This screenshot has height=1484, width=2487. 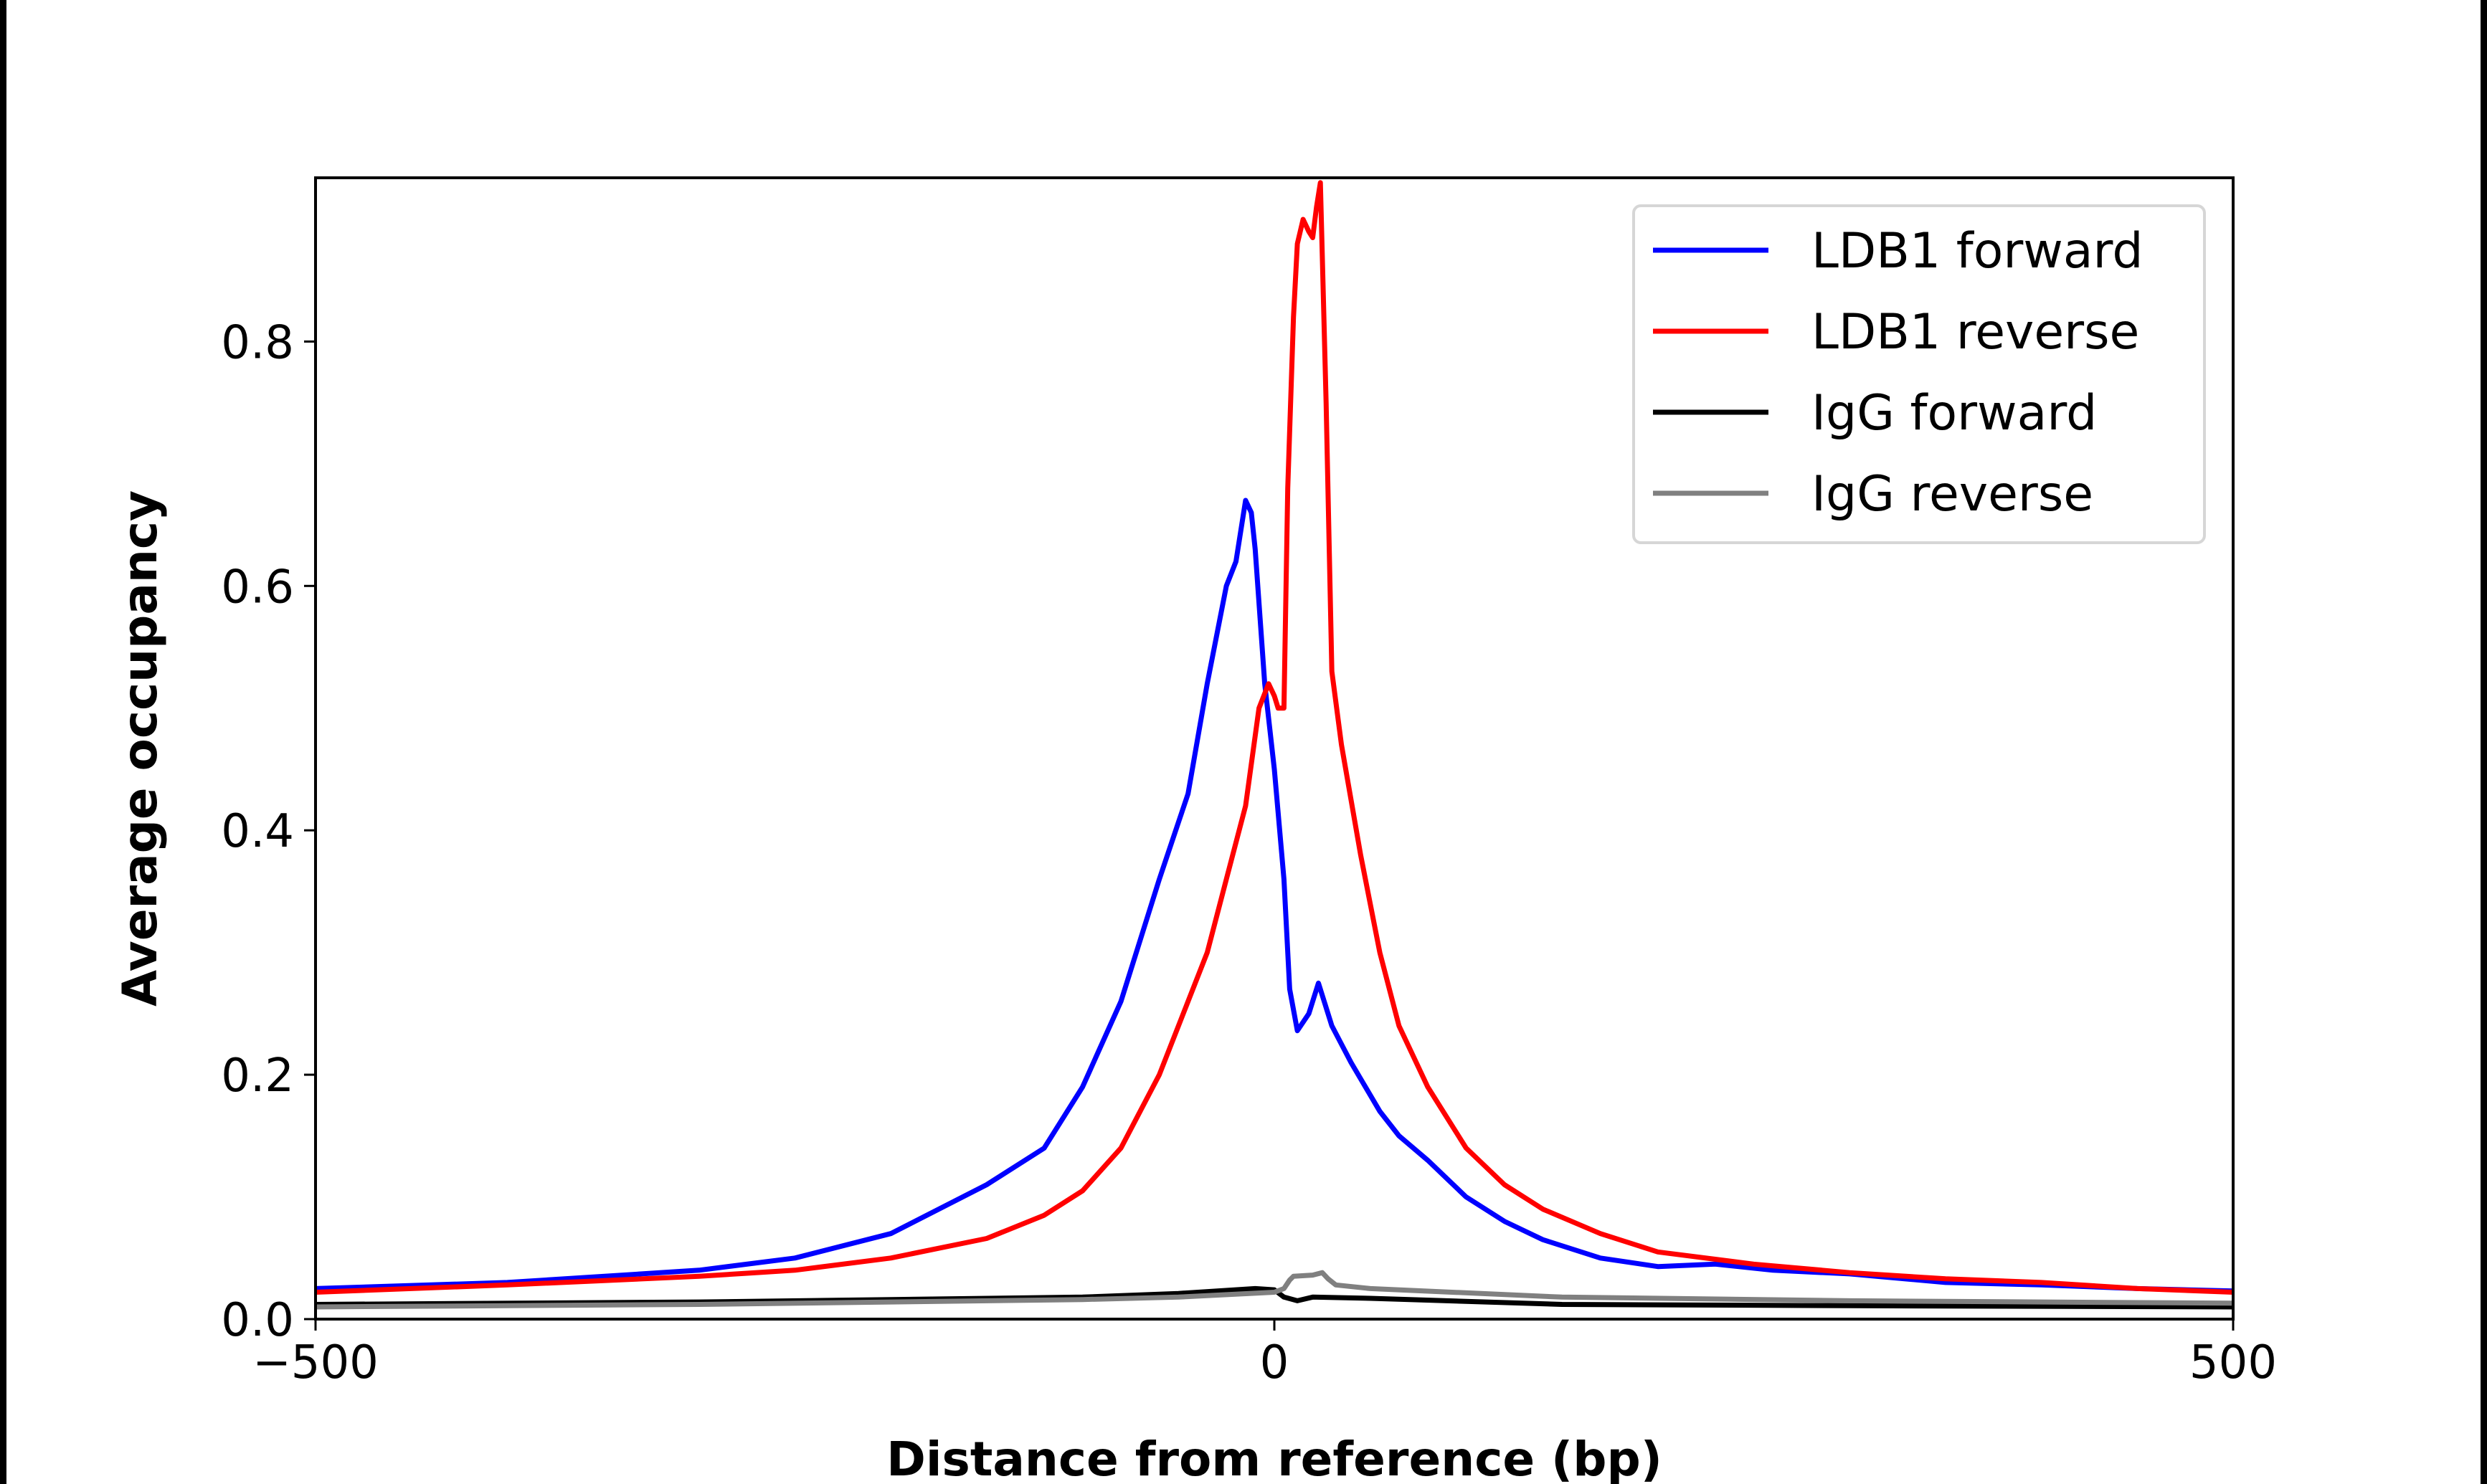 I want to click on y-tick-label: 0.2, so click(x=257, y=1077).